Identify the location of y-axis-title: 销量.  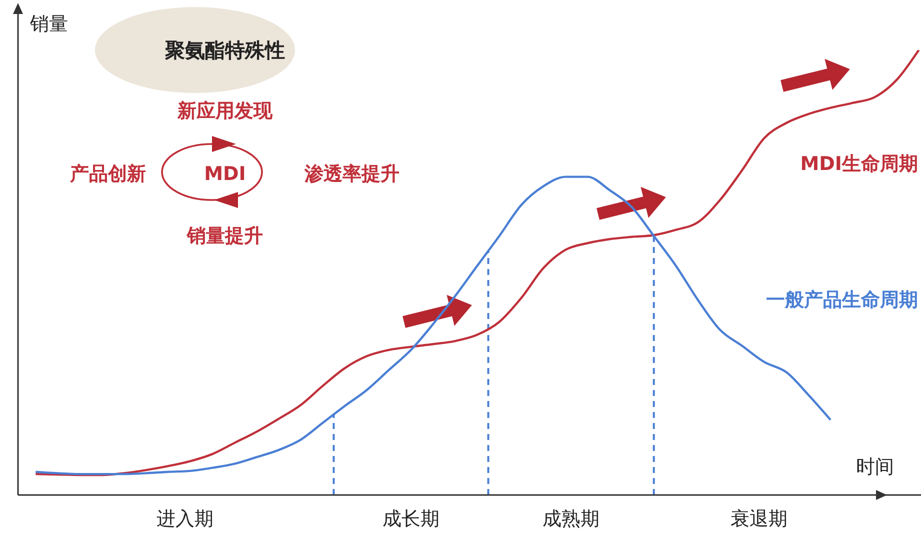
(48, 24).